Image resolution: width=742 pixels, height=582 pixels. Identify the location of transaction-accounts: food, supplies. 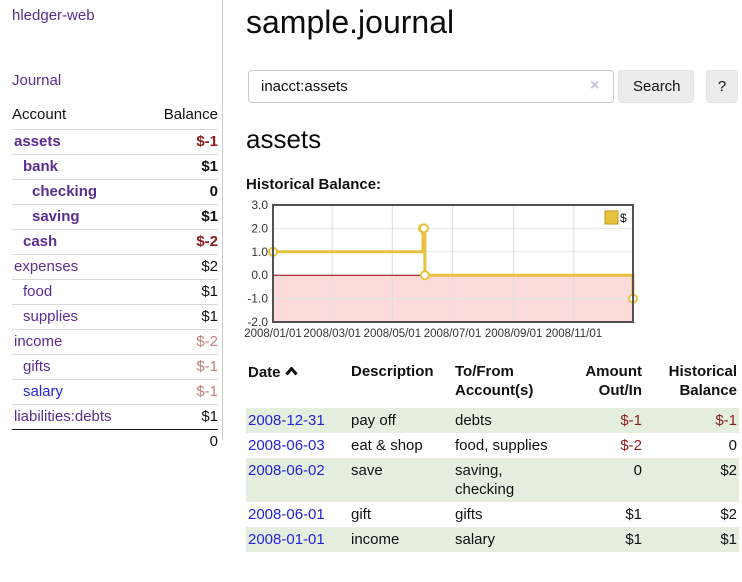
(501, 445).